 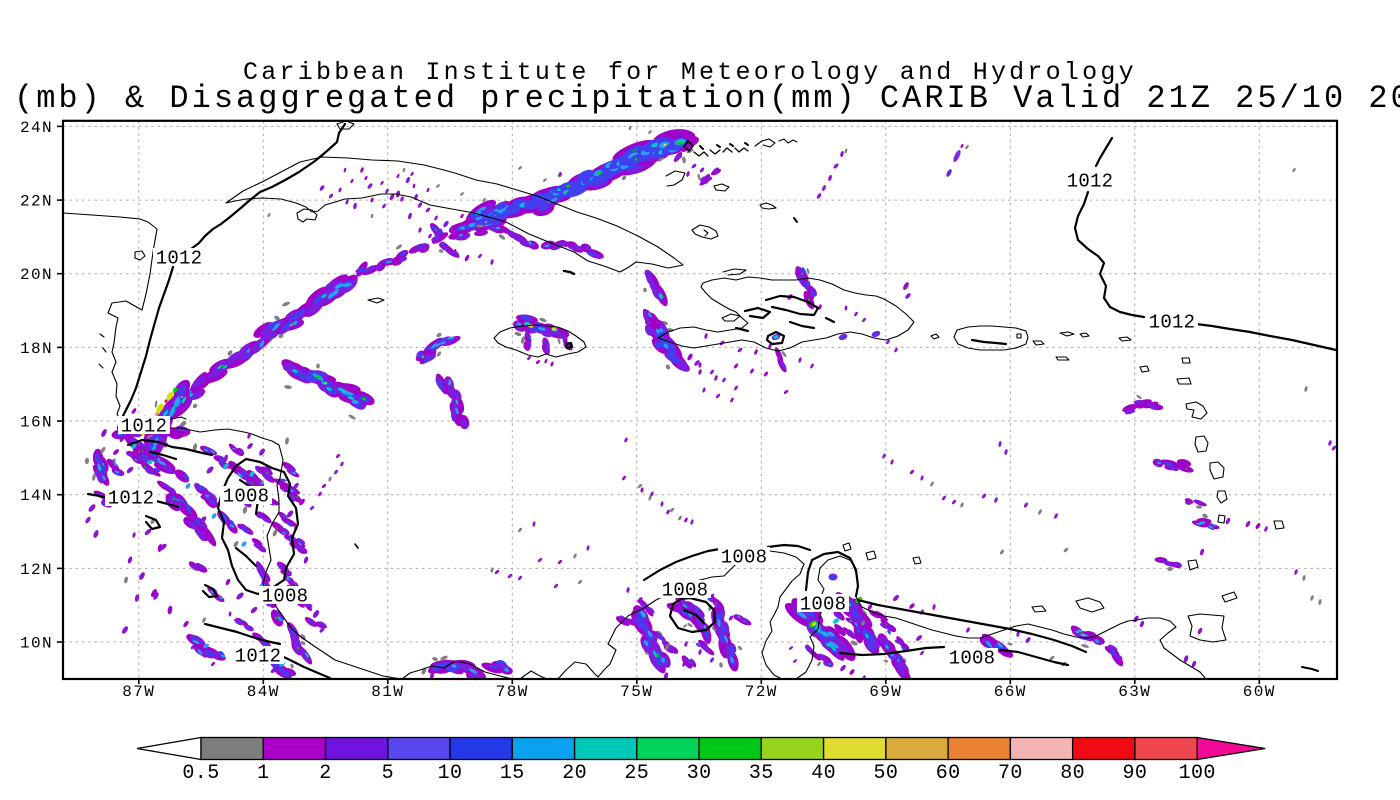 I want to click on svg-text: 10N, so click(x=36, y=644).